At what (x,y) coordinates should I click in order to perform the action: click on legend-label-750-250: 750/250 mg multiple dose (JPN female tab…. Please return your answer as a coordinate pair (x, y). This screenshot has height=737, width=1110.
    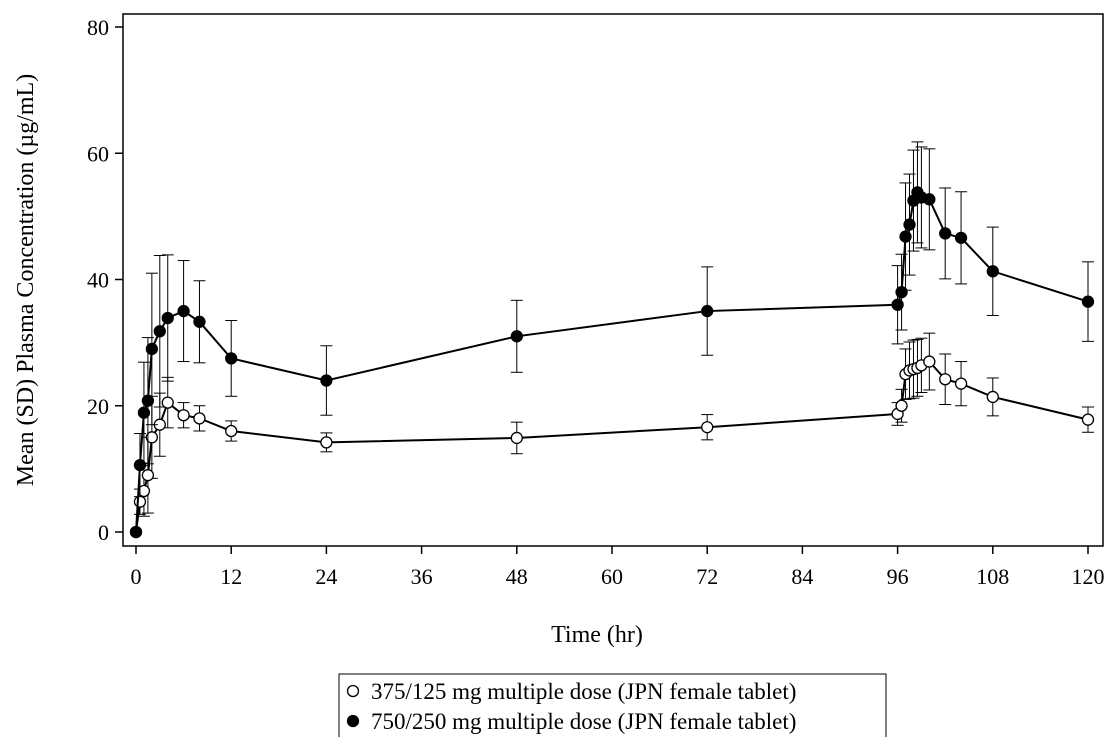
    Looking at the image, I should click on (583, 721).